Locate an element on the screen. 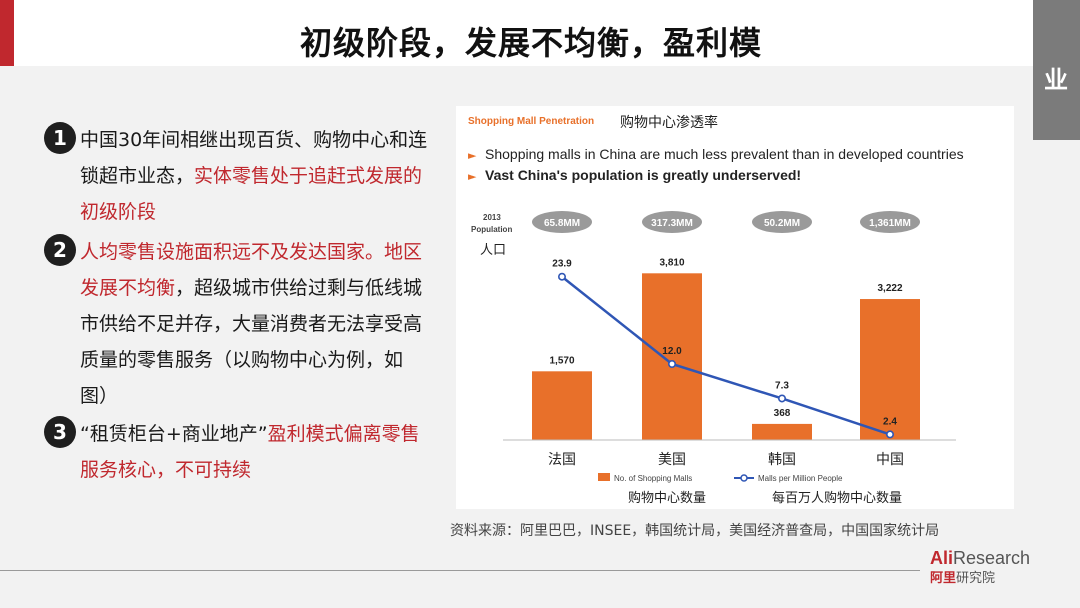  bullet-item-3: 3 “租赁柜台+商业地产”盈利模式偏离零售服务核心，不可持续 is located at coordinates (239, 452).